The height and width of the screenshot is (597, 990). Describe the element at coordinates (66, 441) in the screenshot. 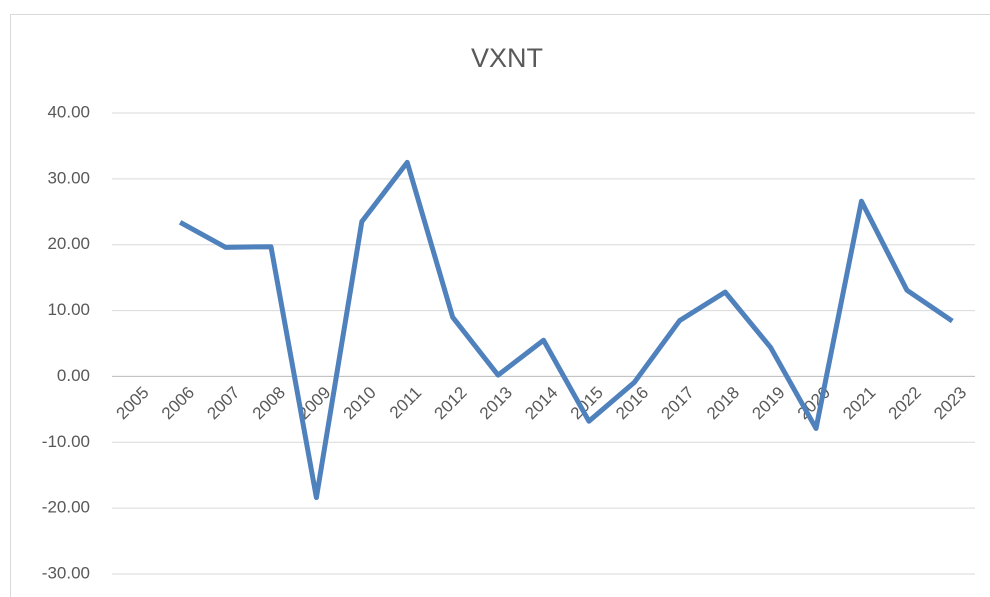

I see `y-tick-label: -10.00` at that location.